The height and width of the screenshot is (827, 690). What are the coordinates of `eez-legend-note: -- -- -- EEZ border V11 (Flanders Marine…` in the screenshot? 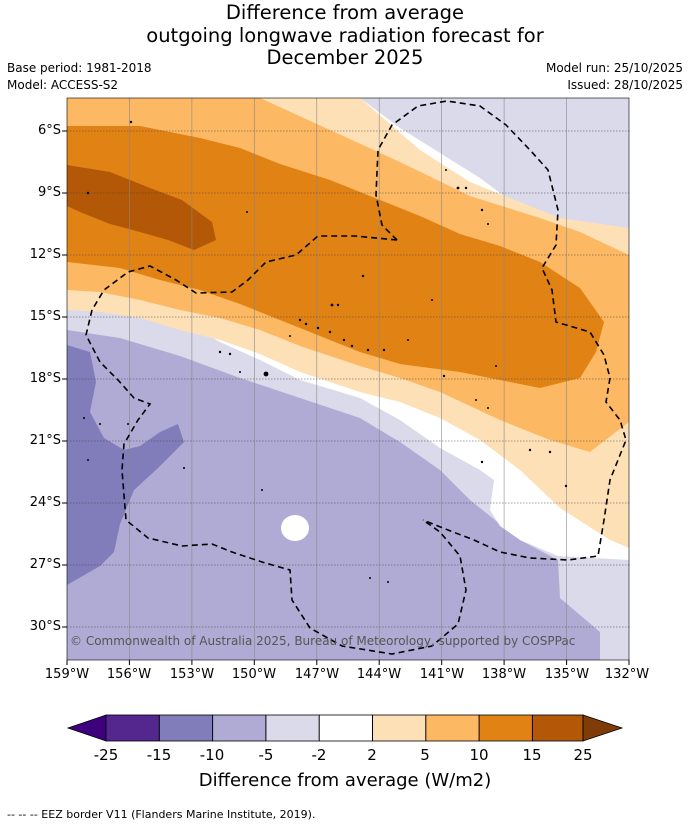 It's located at (161, 814).